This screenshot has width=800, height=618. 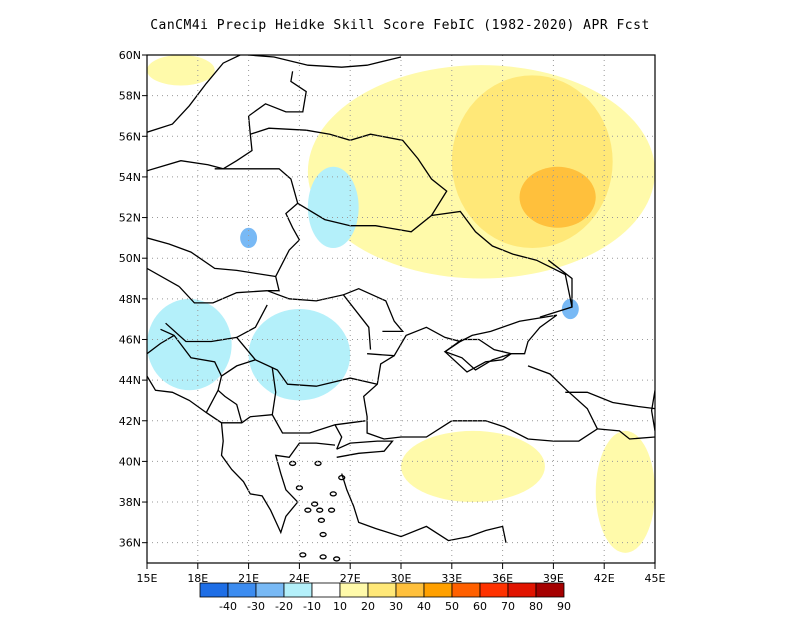 What do you see at coordinates (299, 578) in the screenshot?
I see `longitude-tick-label: 24E` at bounding box center [299, 578].